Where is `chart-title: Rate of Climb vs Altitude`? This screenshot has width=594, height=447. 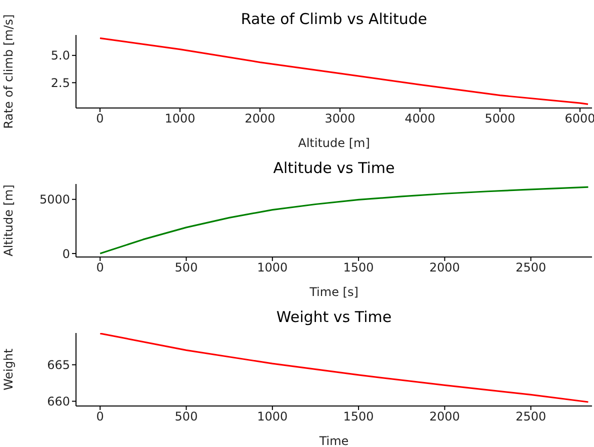
chart-title: Rate of Climb vs Altitude is located at coordinates (334, 19).